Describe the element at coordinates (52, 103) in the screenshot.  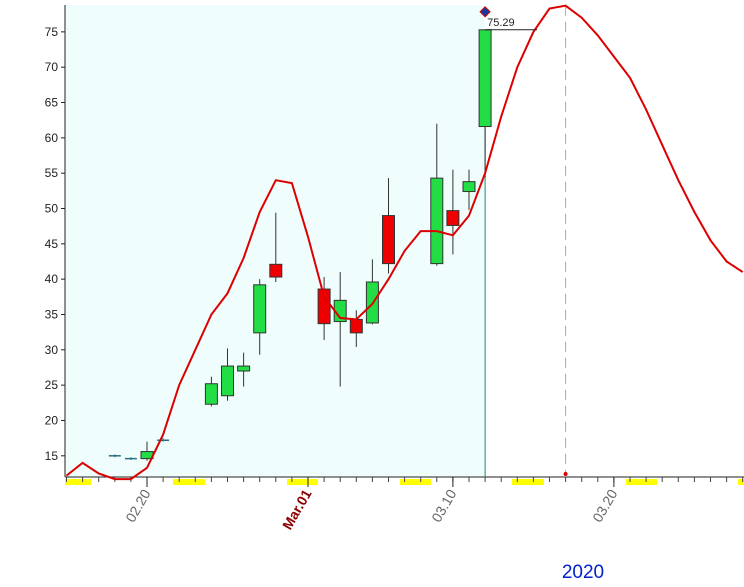
I see `y-tick-label: 65` at that location.